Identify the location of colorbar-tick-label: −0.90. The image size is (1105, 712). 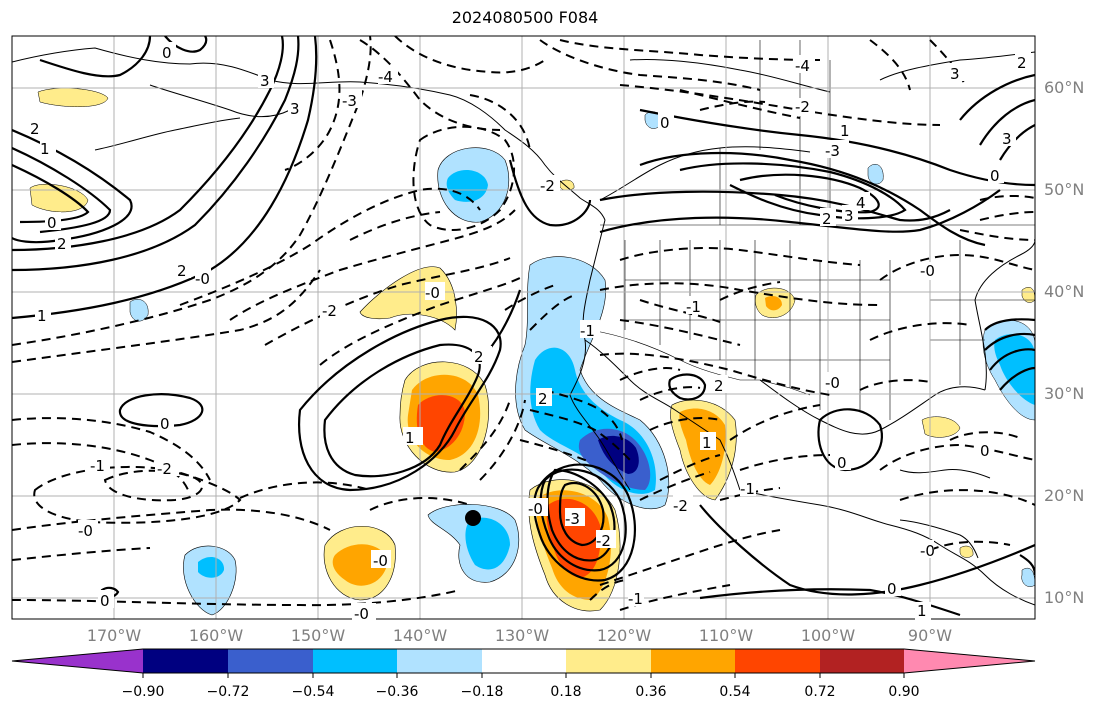
(143, 692).